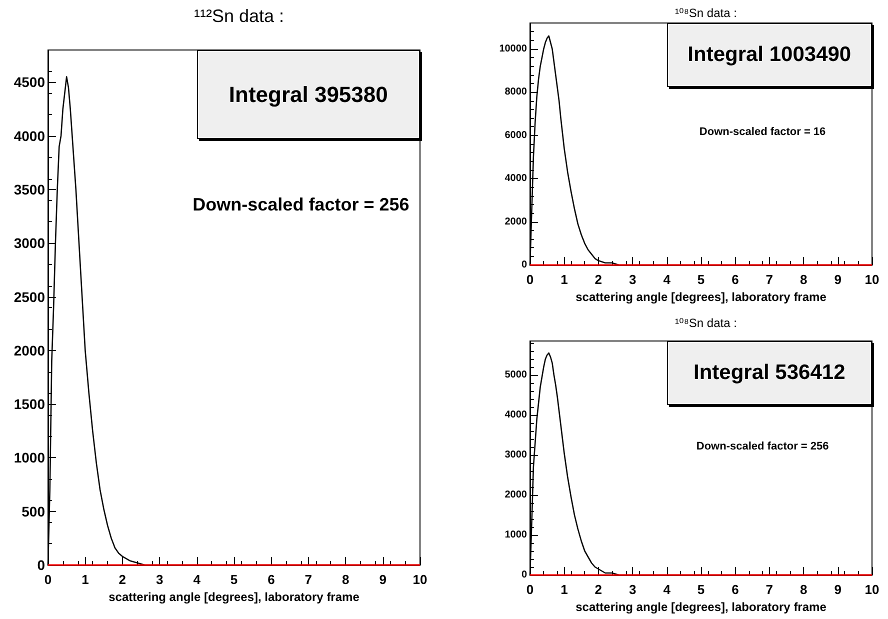  What do you see at coordinates (513, 48) in the screenshot?
I see `y-tick-label: 10000` at bounding box center [513, 48].